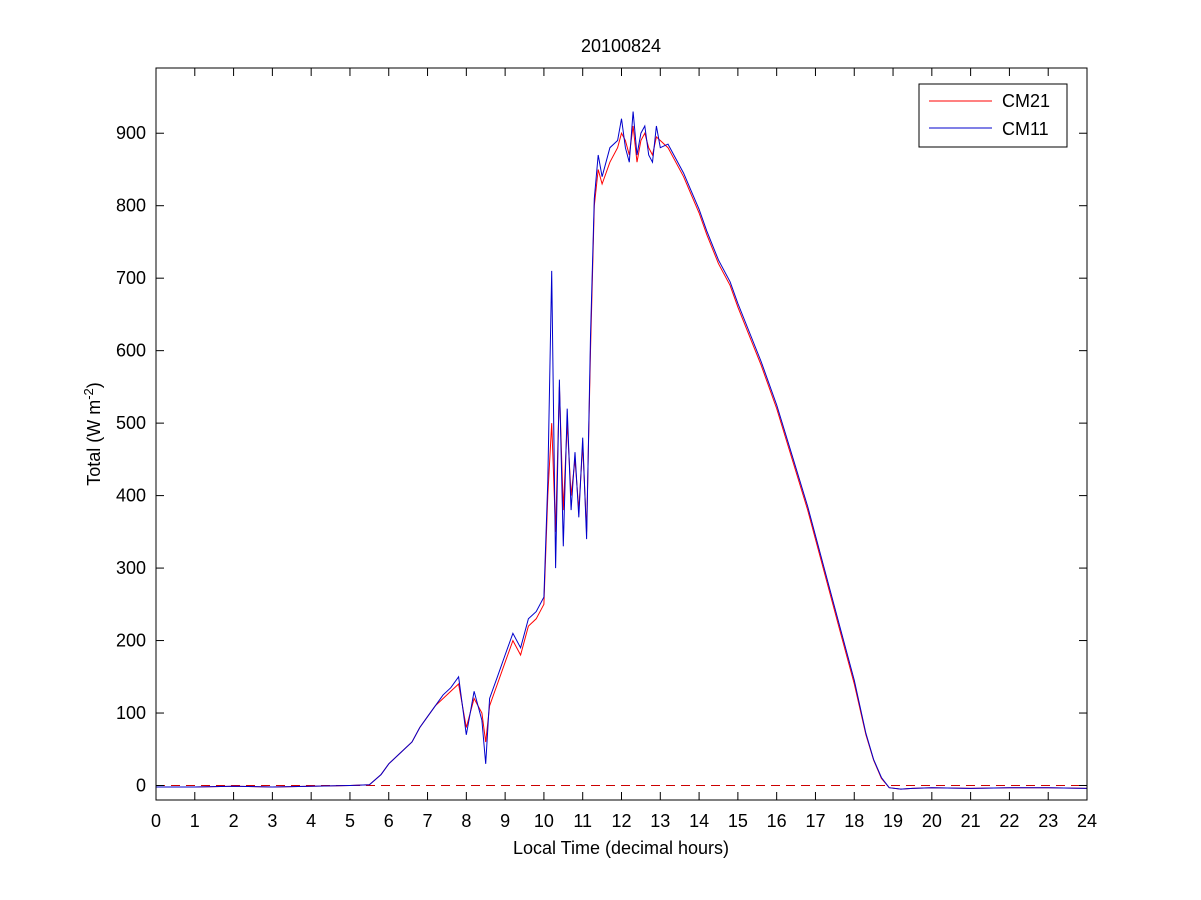  Describe the element at coordinates (660, 821) in the screenshot. I see `x-tick-label: 13` at that location.